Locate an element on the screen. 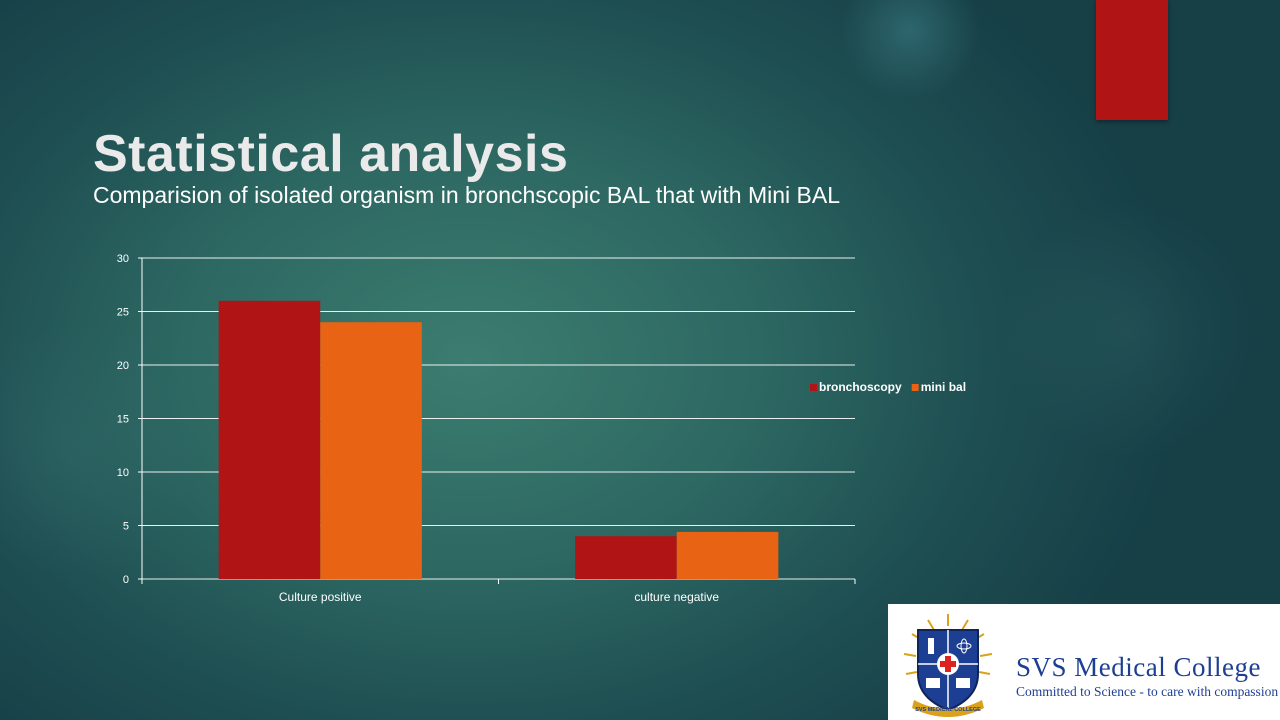 The image size is (1280, 720). legend-label: bronchoscopy is located at coordinates (860, 387).